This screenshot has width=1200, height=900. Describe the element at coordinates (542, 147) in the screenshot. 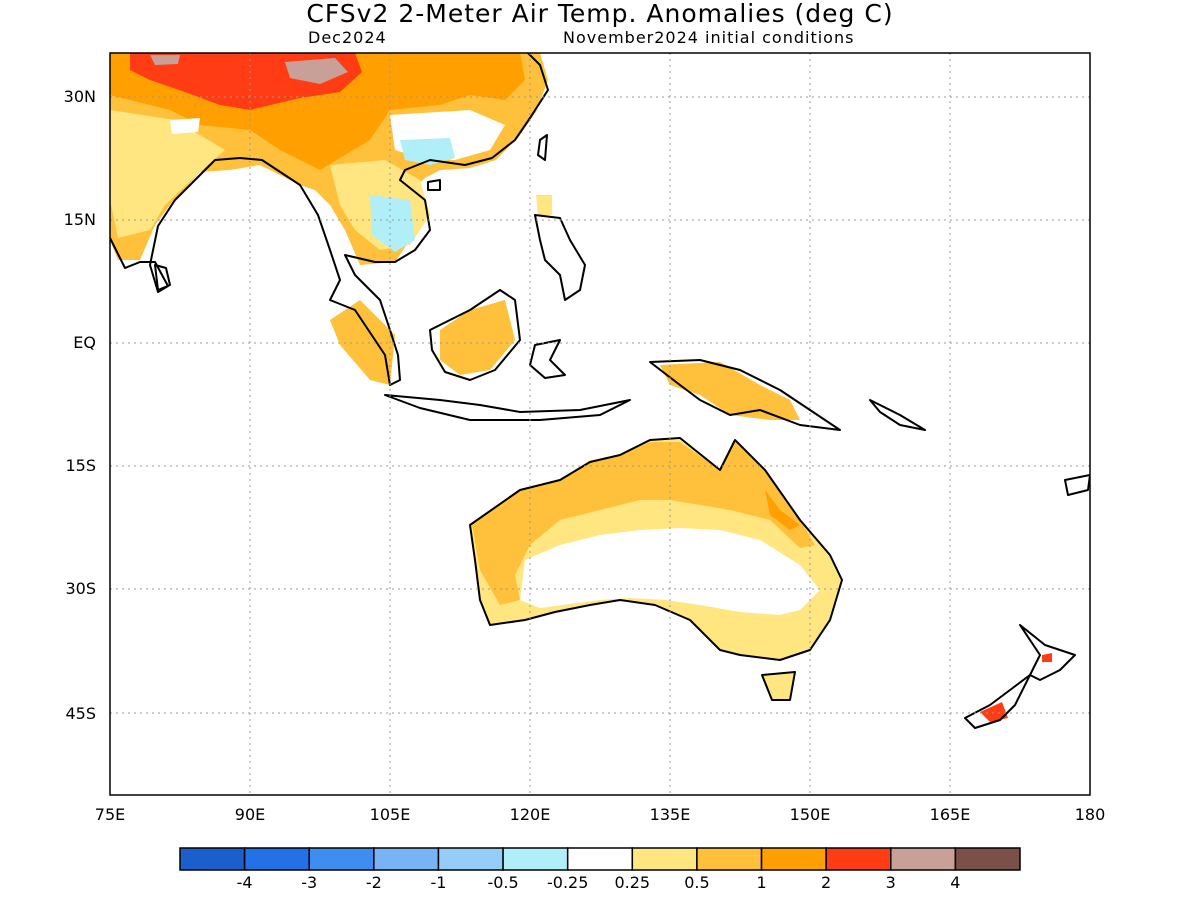

I see `taiwan-coast` at that location.